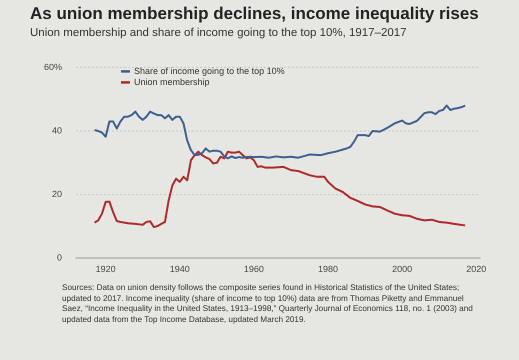  Describe the element at coordinates (402, 269) in the screenshot. I see `x-tick-label: 2000` at that location.